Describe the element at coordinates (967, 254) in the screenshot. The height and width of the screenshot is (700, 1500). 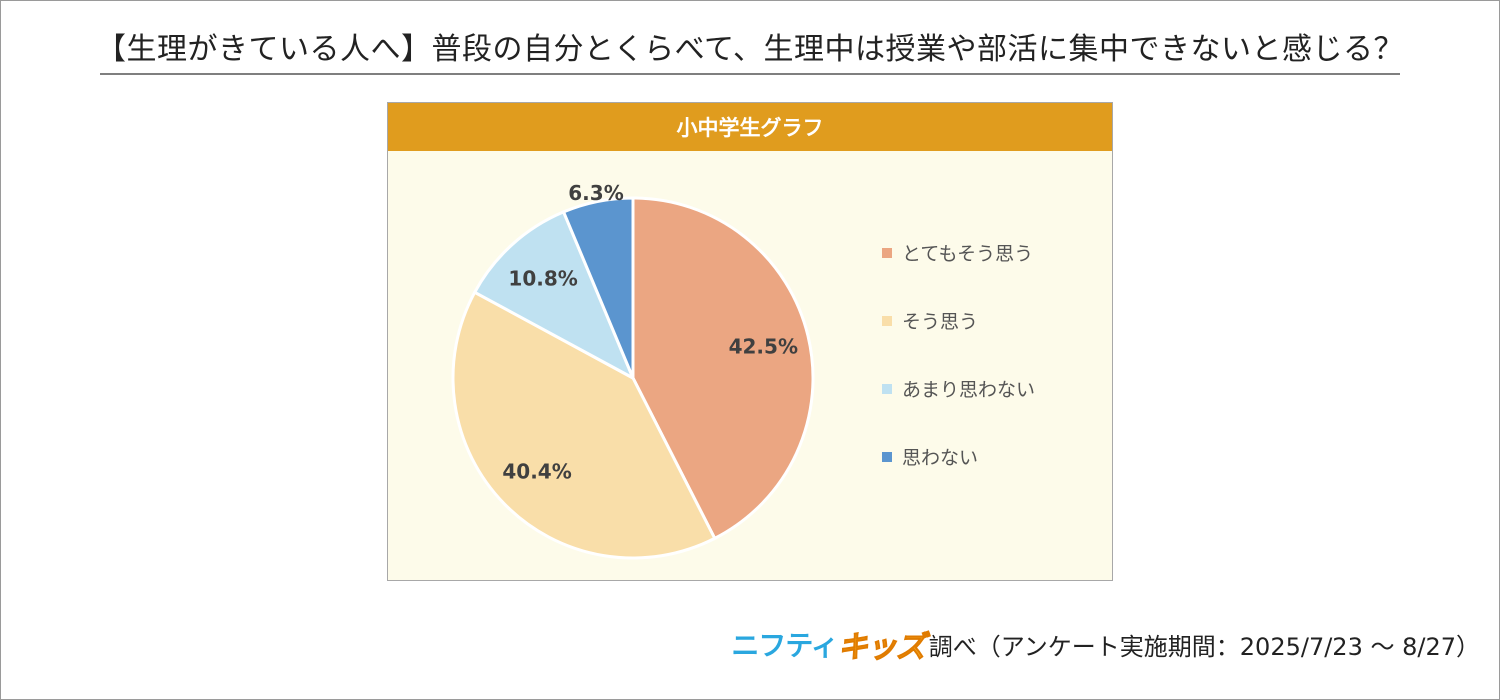
I see `legend-label-1: とてもそう思う` at that location.